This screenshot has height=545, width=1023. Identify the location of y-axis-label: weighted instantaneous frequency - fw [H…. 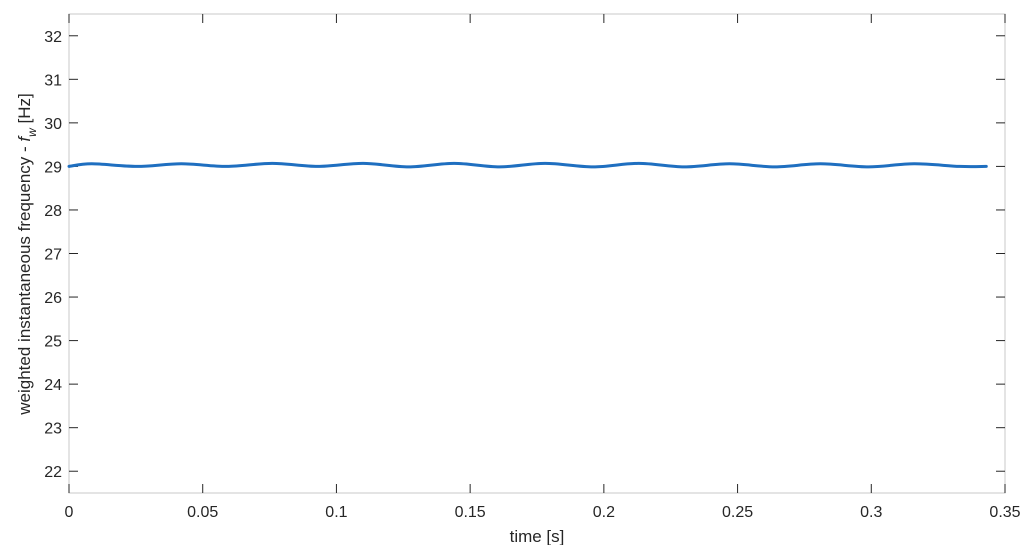
(27, 254).